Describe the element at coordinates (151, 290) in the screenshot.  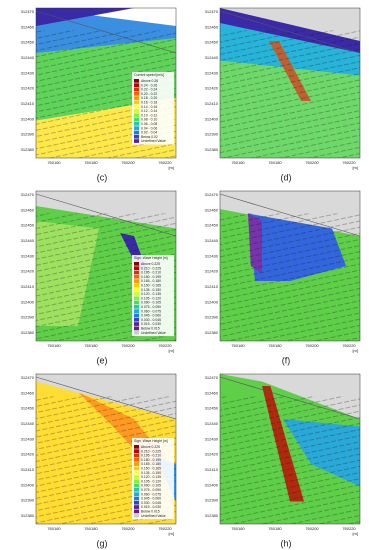
I see `legend-entry: 0.135 - 0.150` at that location.